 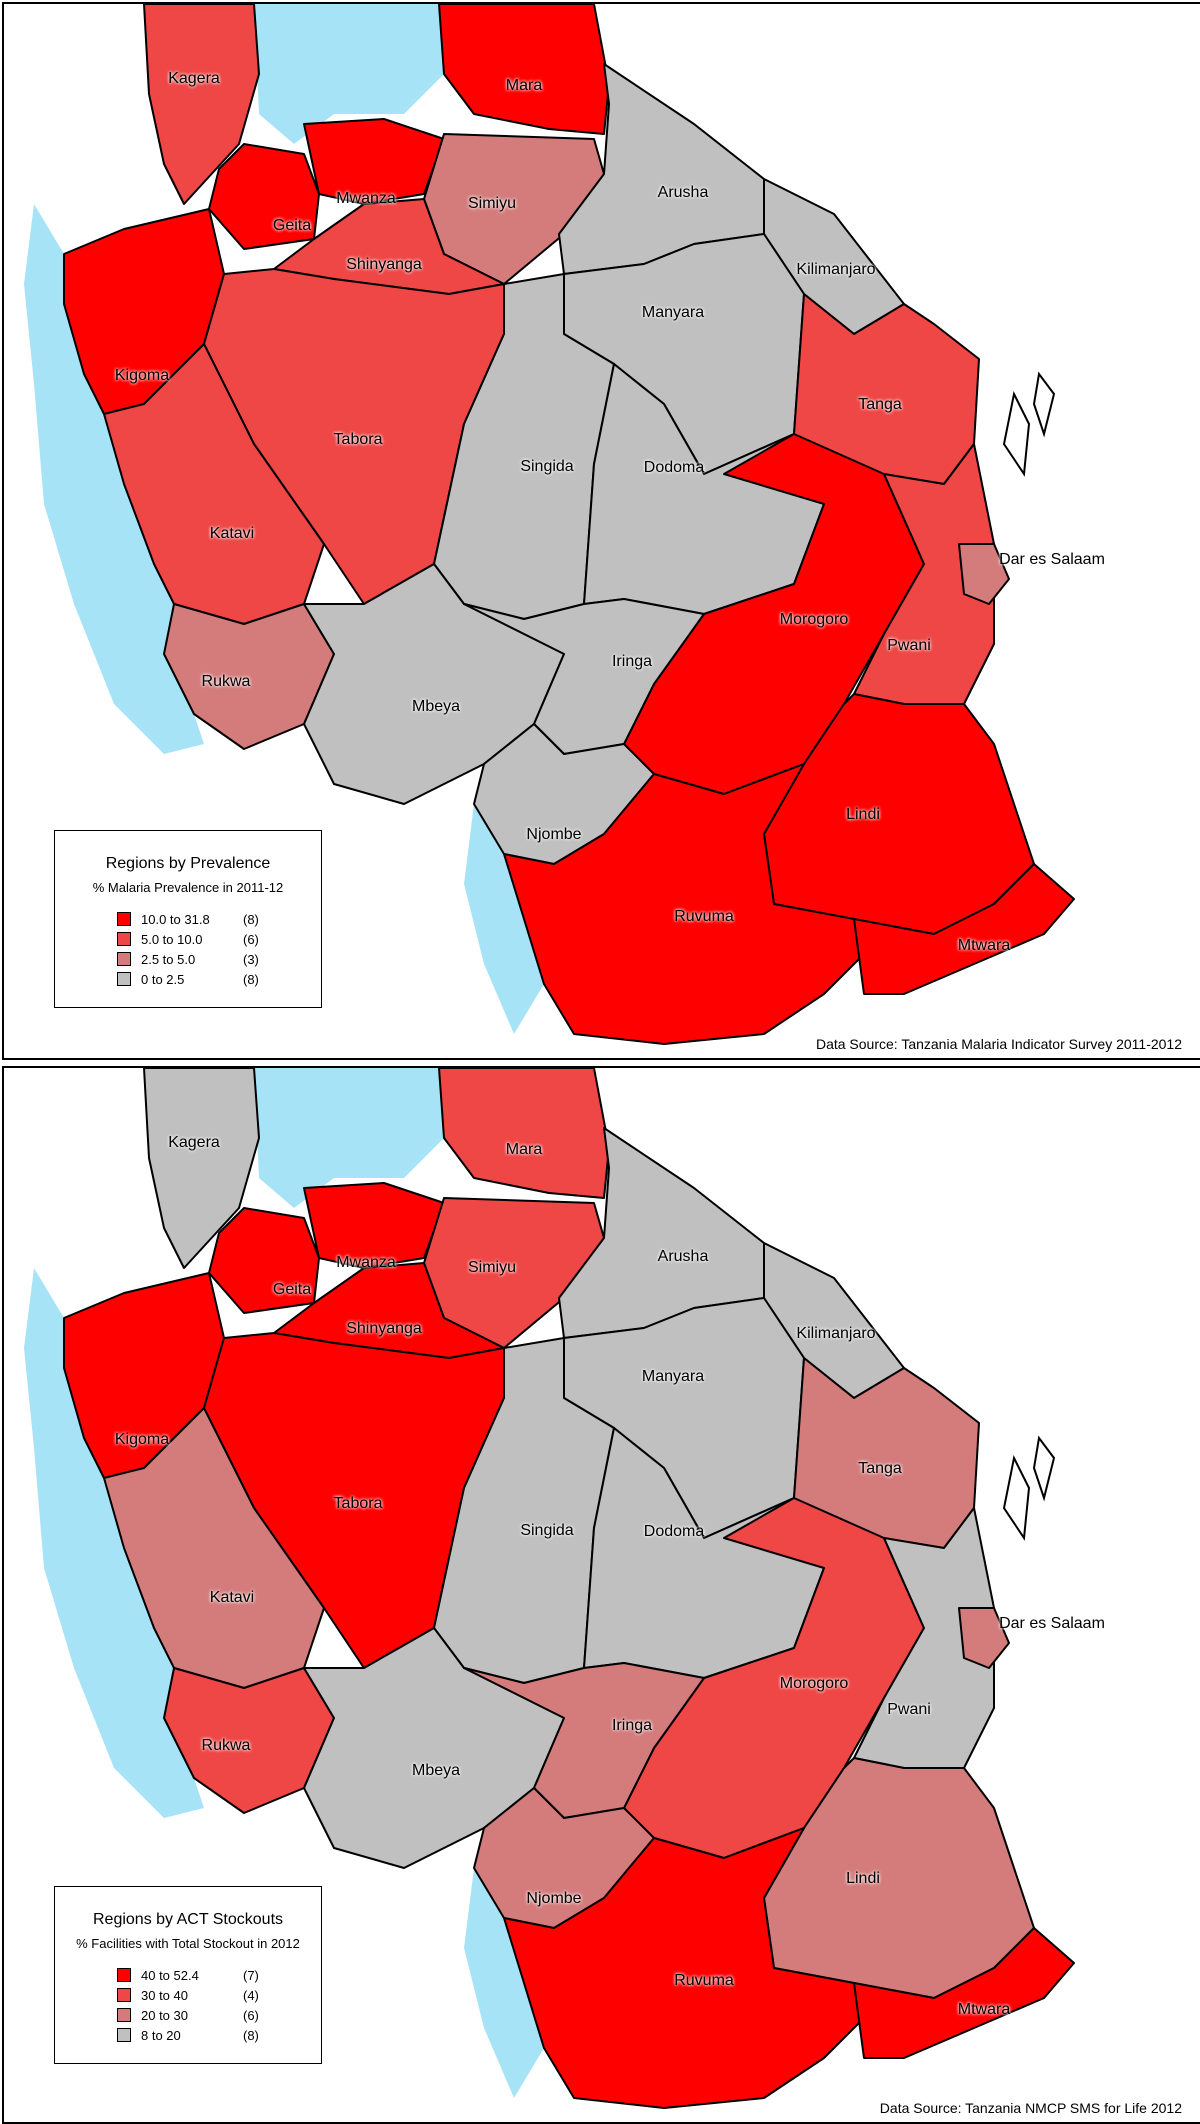 I want to click on legend-item: 20 to 30 (6), so click(x=188, y=2015).